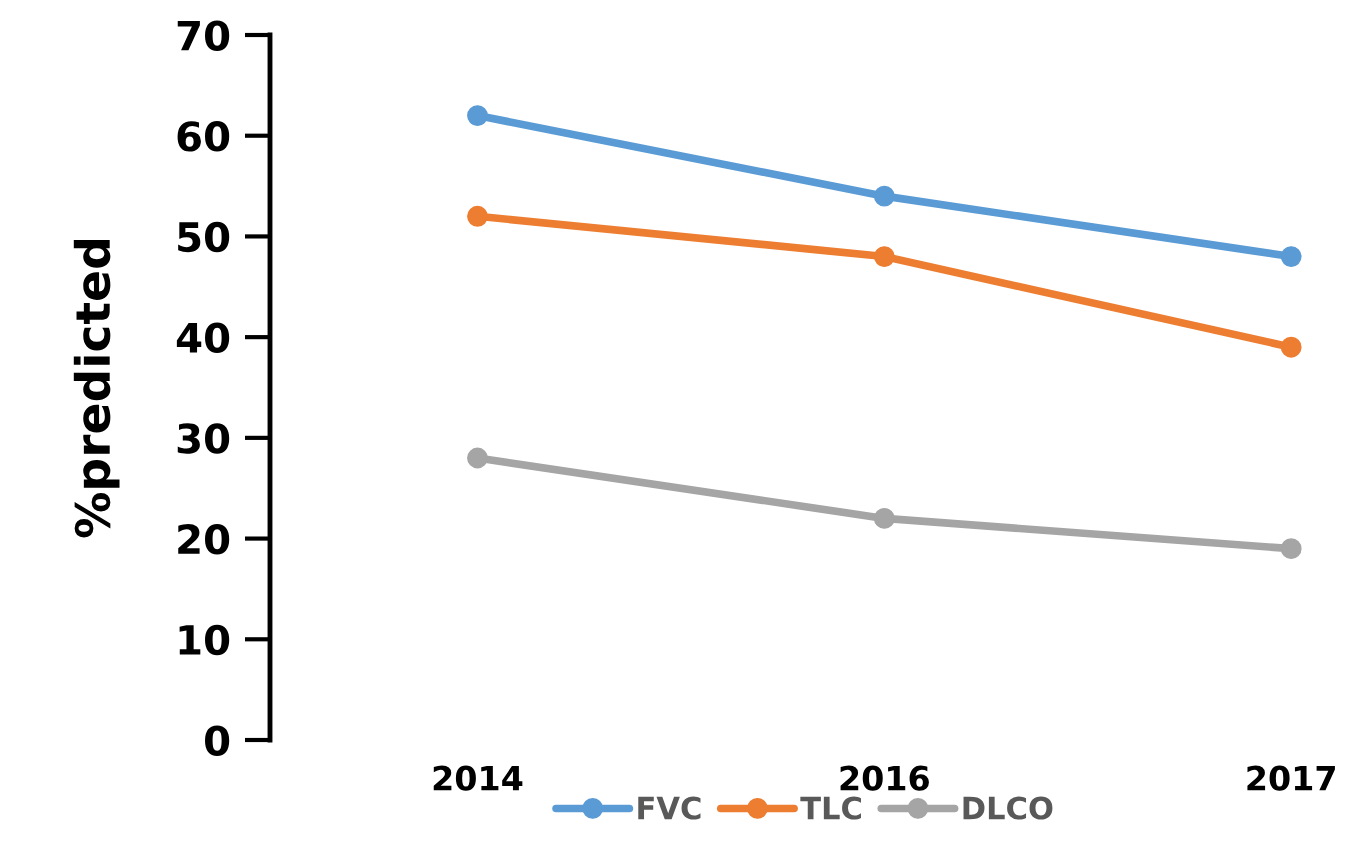 This screenshot has height=867, width=1370. I want to click on y-tick-label: 0, so click(217, 740).